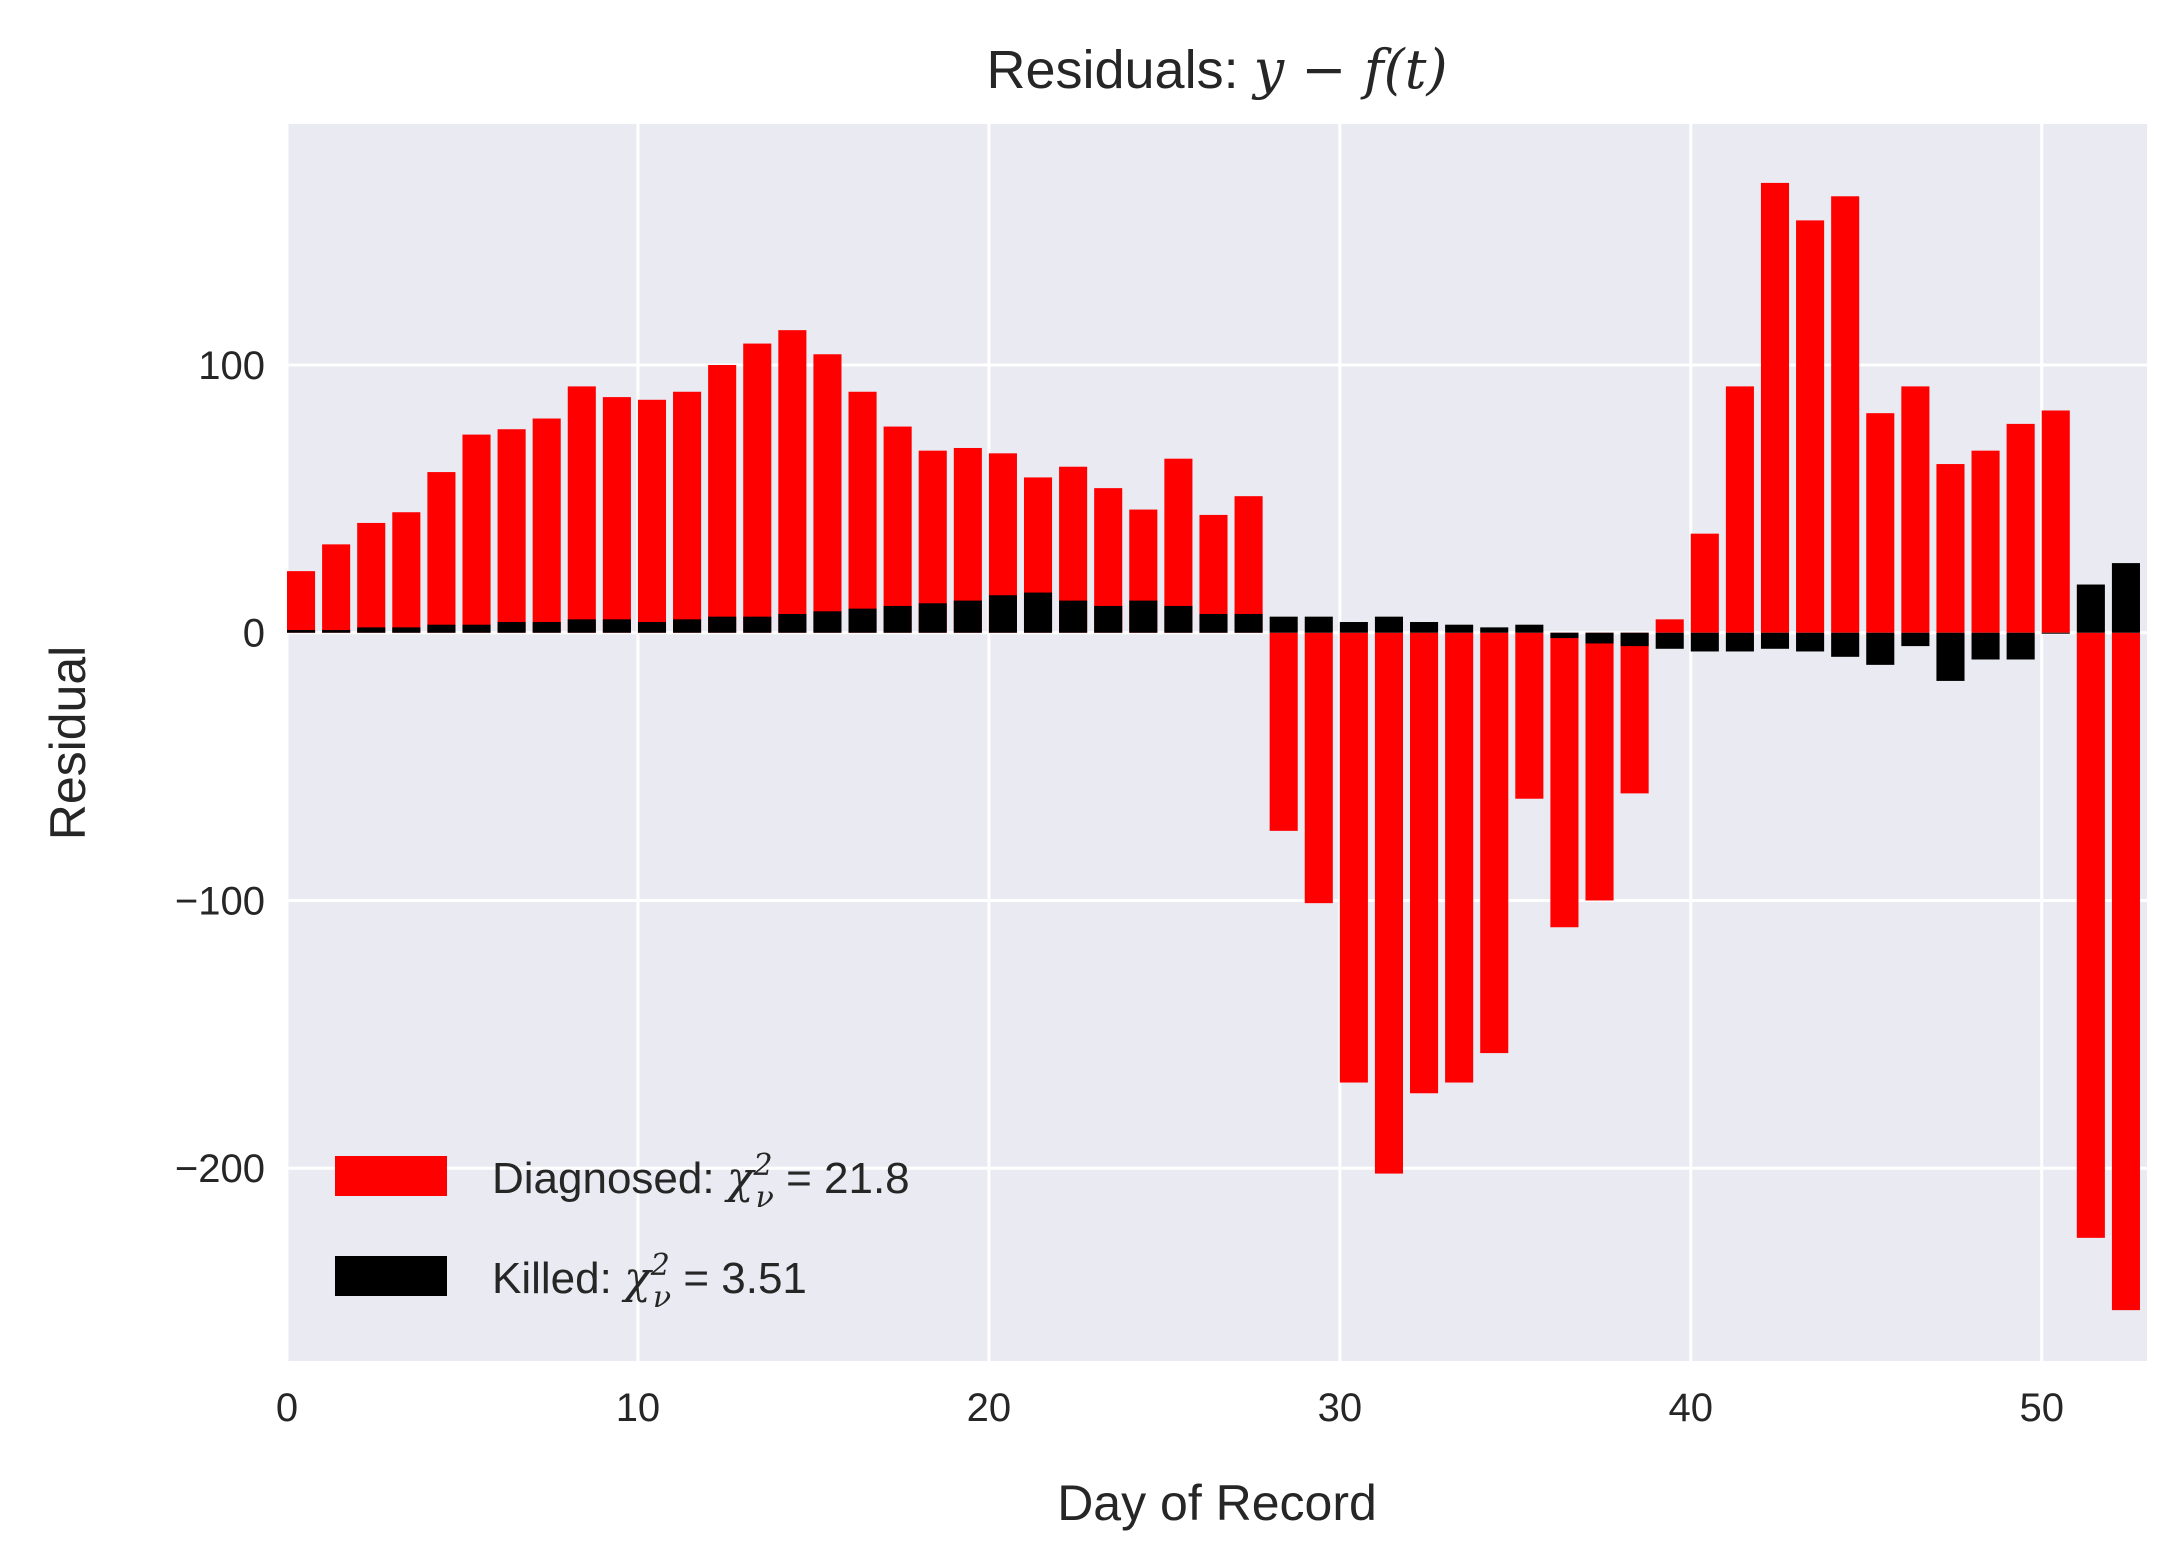  What do you see at coordinates (989, 1408) in the screenshot?
I see `x-tick-label: 20` at bounding box center [989, 1408].